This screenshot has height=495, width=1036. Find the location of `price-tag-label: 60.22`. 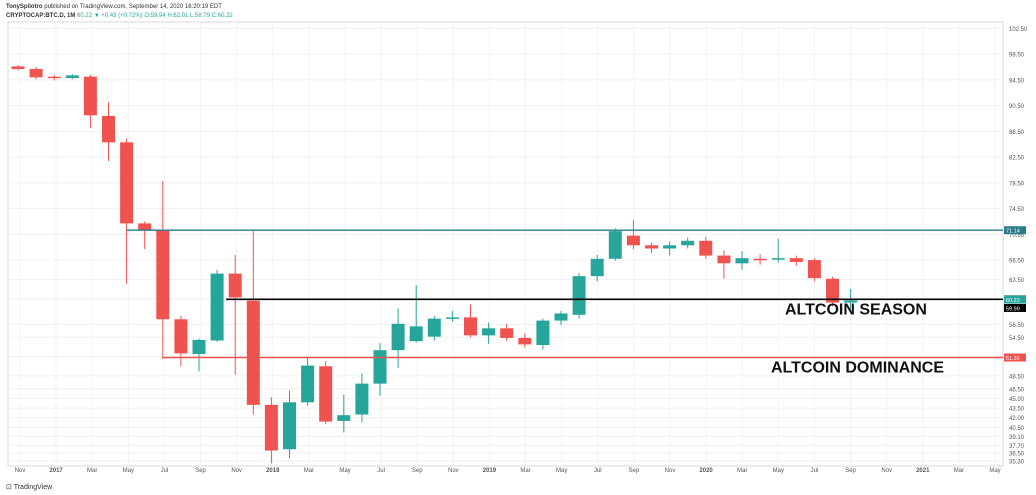

price-tag-label: 60.22 is located at coordinates (1013, 301).